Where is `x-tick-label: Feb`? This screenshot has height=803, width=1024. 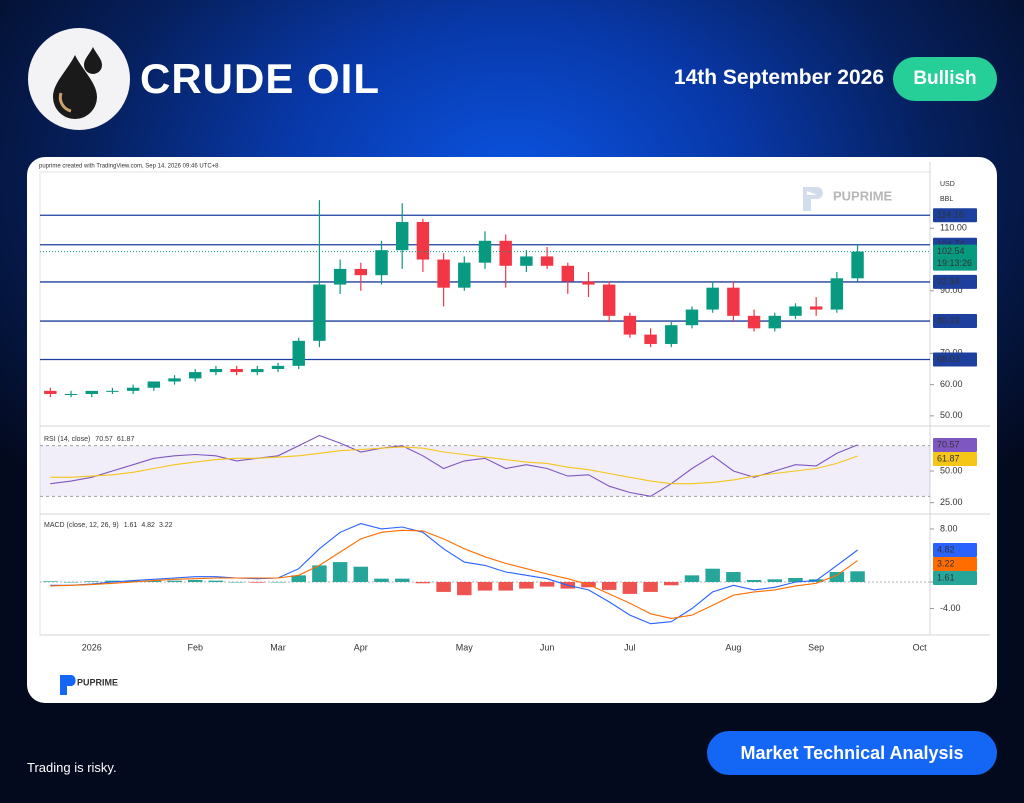 x-tick-label: Feb is located at coordinates (195, 647).